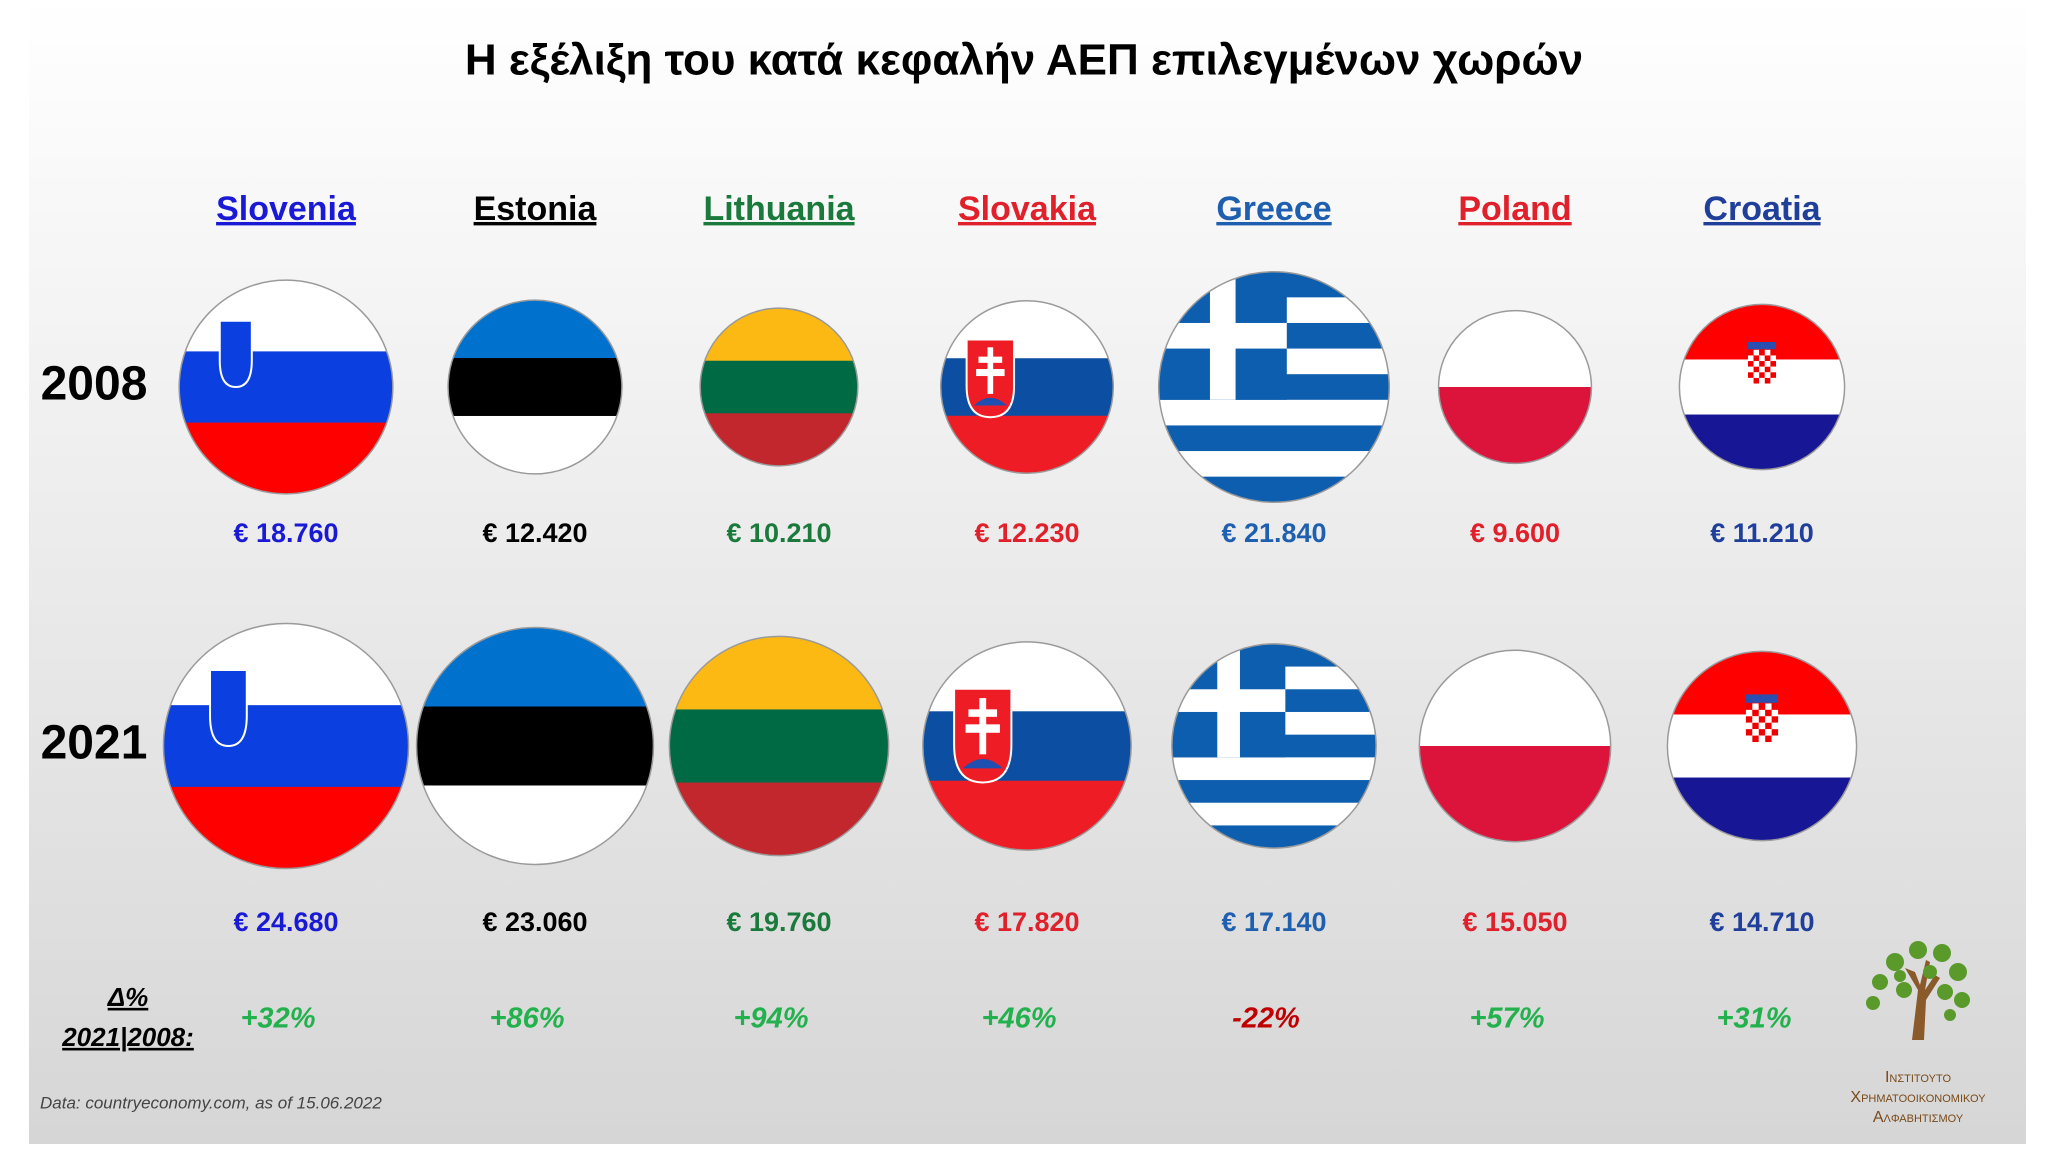  I want to click on change-value: +86%, so click(527, 1019).